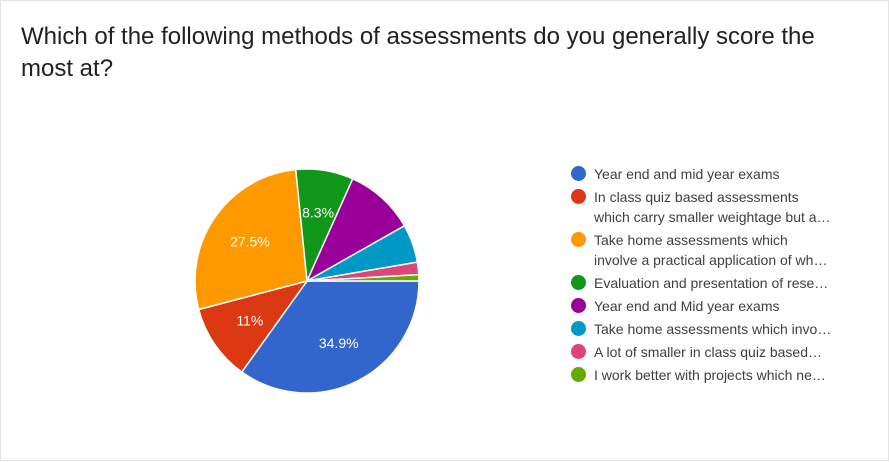  Describe the element at coordinates (339, 343) in the screenshot. I see `slice-data-label: 34.9%` at that location.